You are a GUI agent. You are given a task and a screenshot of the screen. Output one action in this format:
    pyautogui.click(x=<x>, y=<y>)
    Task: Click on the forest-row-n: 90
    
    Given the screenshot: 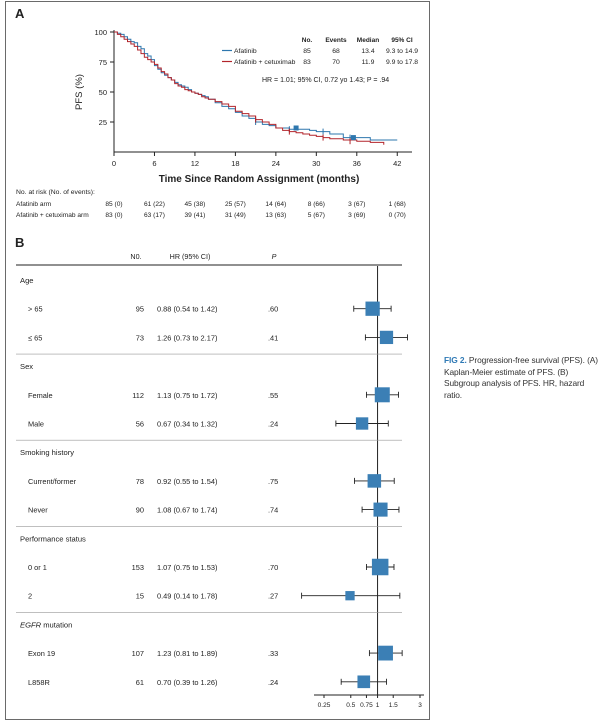 What is the action you would take?
    pyautogui.click(x=140, y=510)
    